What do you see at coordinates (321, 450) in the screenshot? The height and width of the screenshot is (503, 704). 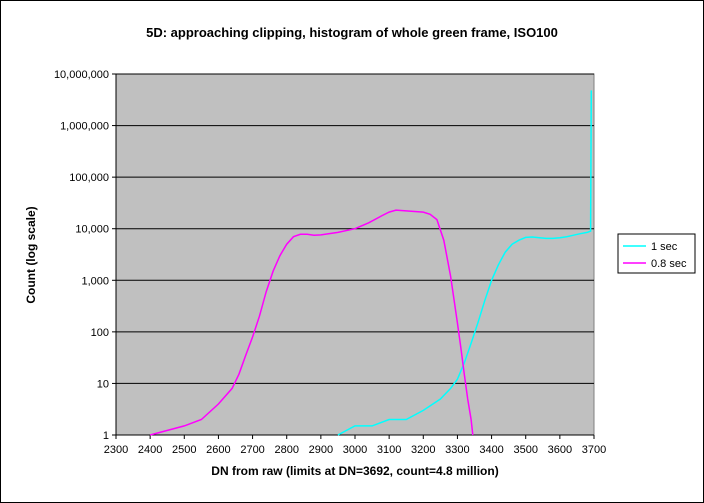 I see `x-tick-label: 2900` at bounding box center [321, 450].